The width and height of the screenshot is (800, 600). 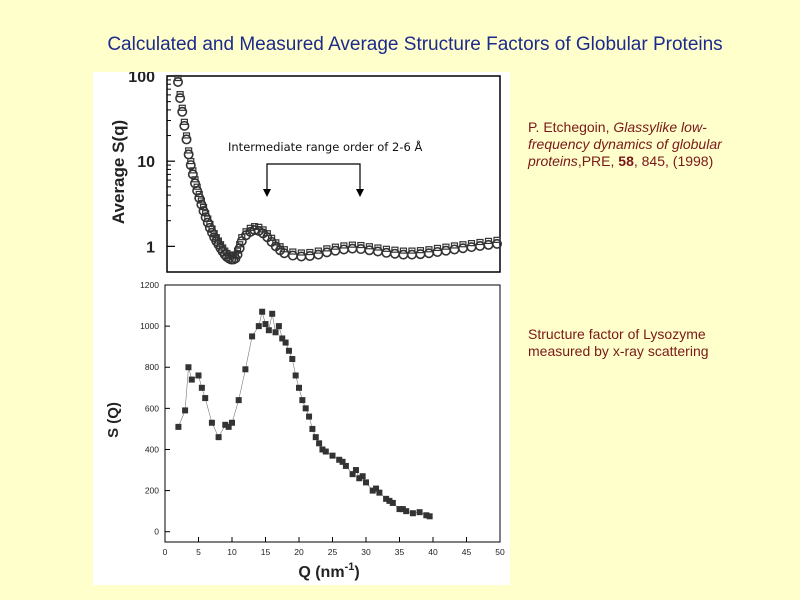 I want to click on bottom-x-tick-label: 5, so click(x=198, y=552).